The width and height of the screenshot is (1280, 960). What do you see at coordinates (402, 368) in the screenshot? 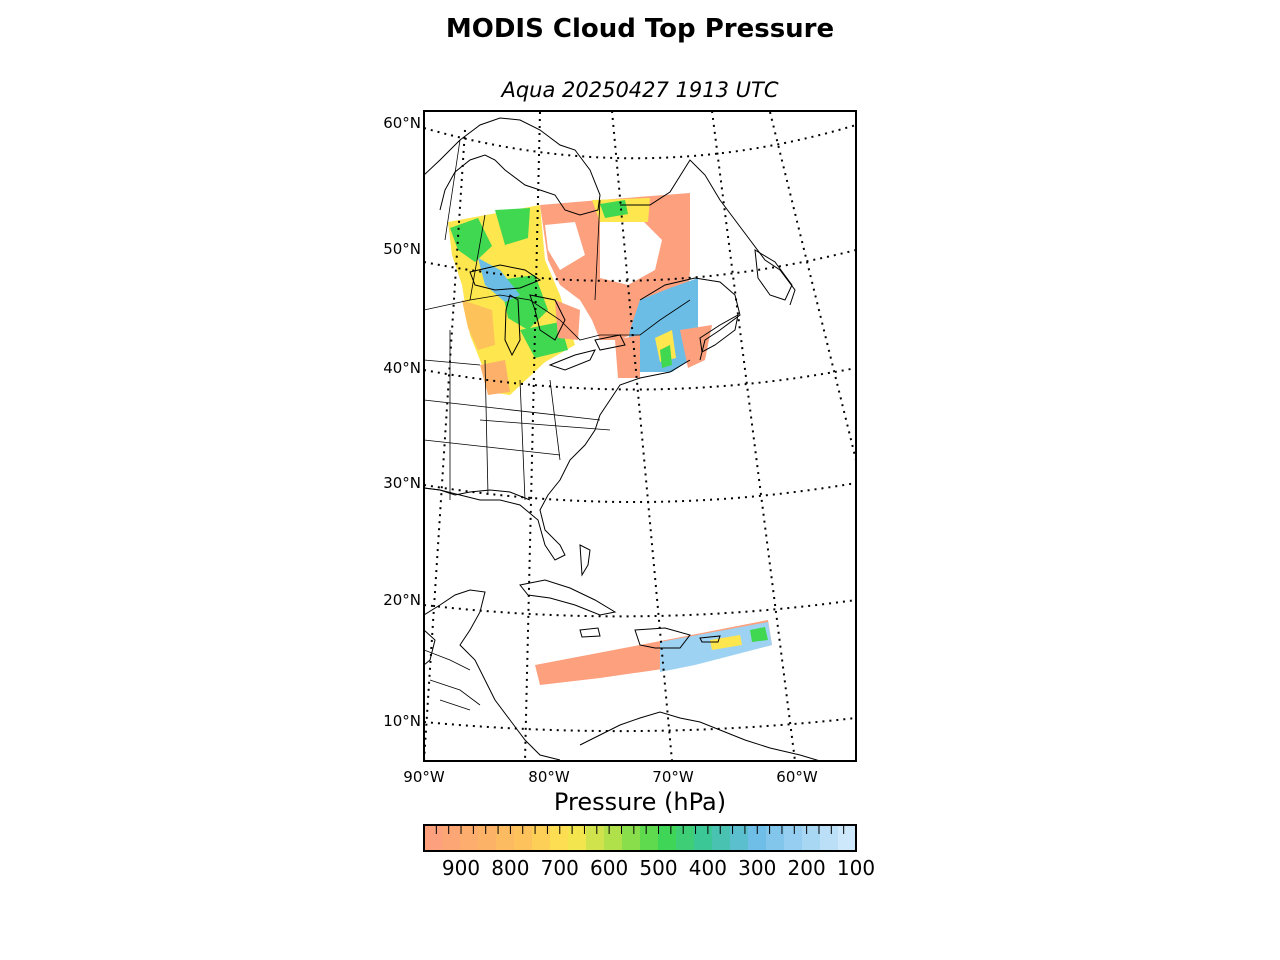
I see `lat-label-40n: 40°N` at bounding box center [402, 368].